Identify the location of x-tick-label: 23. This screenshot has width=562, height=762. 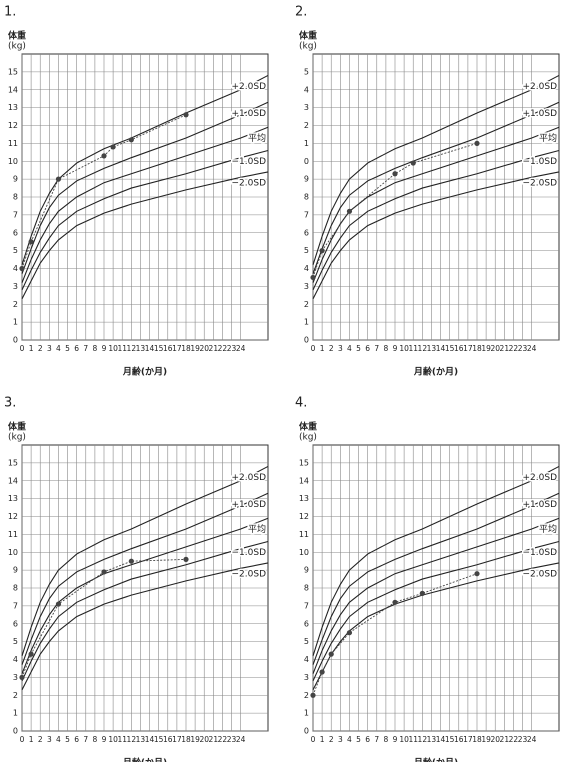
(523, 348).